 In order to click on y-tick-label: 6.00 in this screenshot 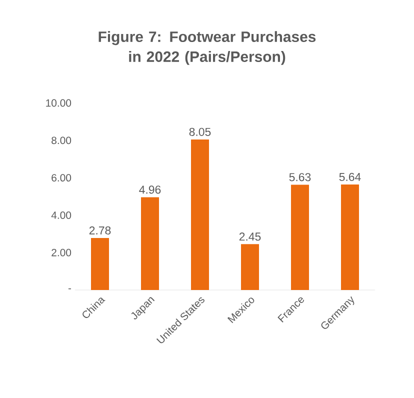, I will do `click(62, 178)`.